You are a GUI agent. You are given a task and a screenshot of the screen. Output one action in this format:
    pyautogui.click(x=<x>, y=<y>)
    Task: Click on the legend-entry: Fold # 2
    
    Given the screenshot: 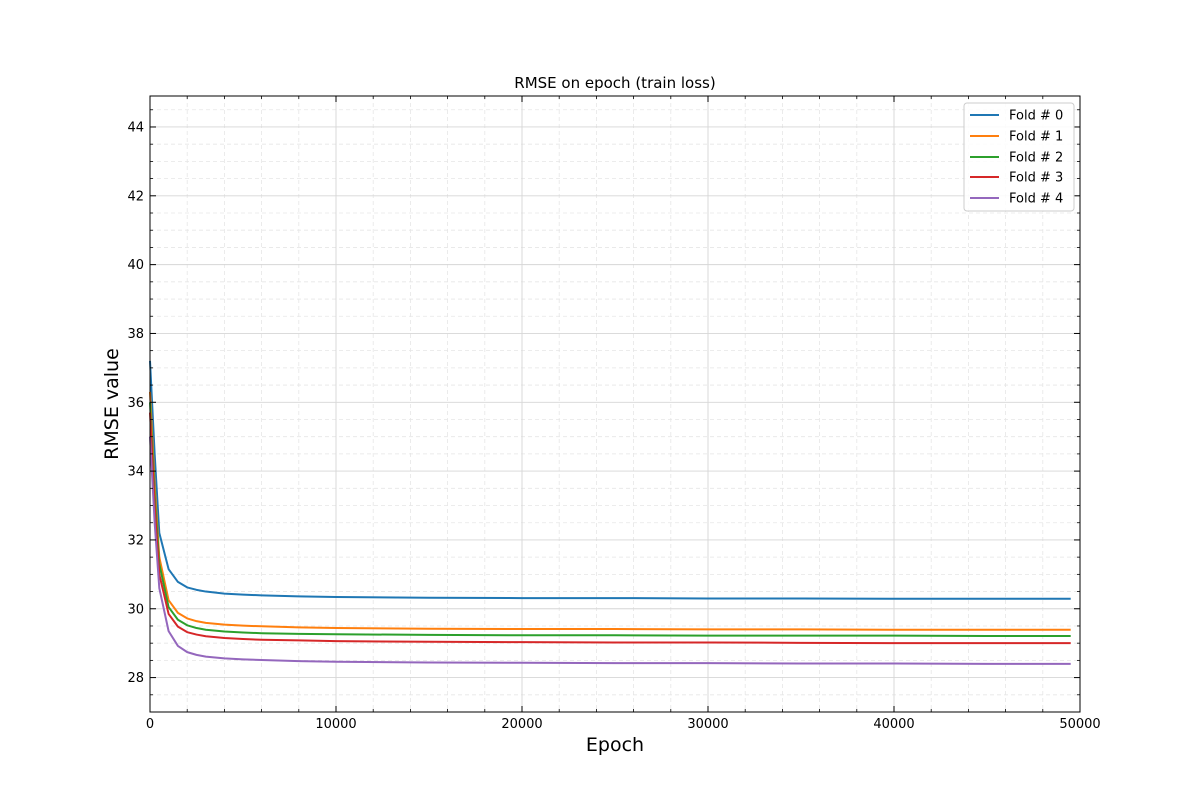 What is the action you would take?
    pyautogui.click(x=1016, y=158)
    